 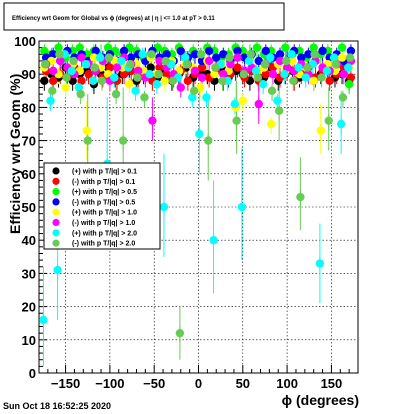 What do you see at coordinates (29, 207) in the screenshot?
I see `y-tick-label: 50` at bounding box center [29, 207].